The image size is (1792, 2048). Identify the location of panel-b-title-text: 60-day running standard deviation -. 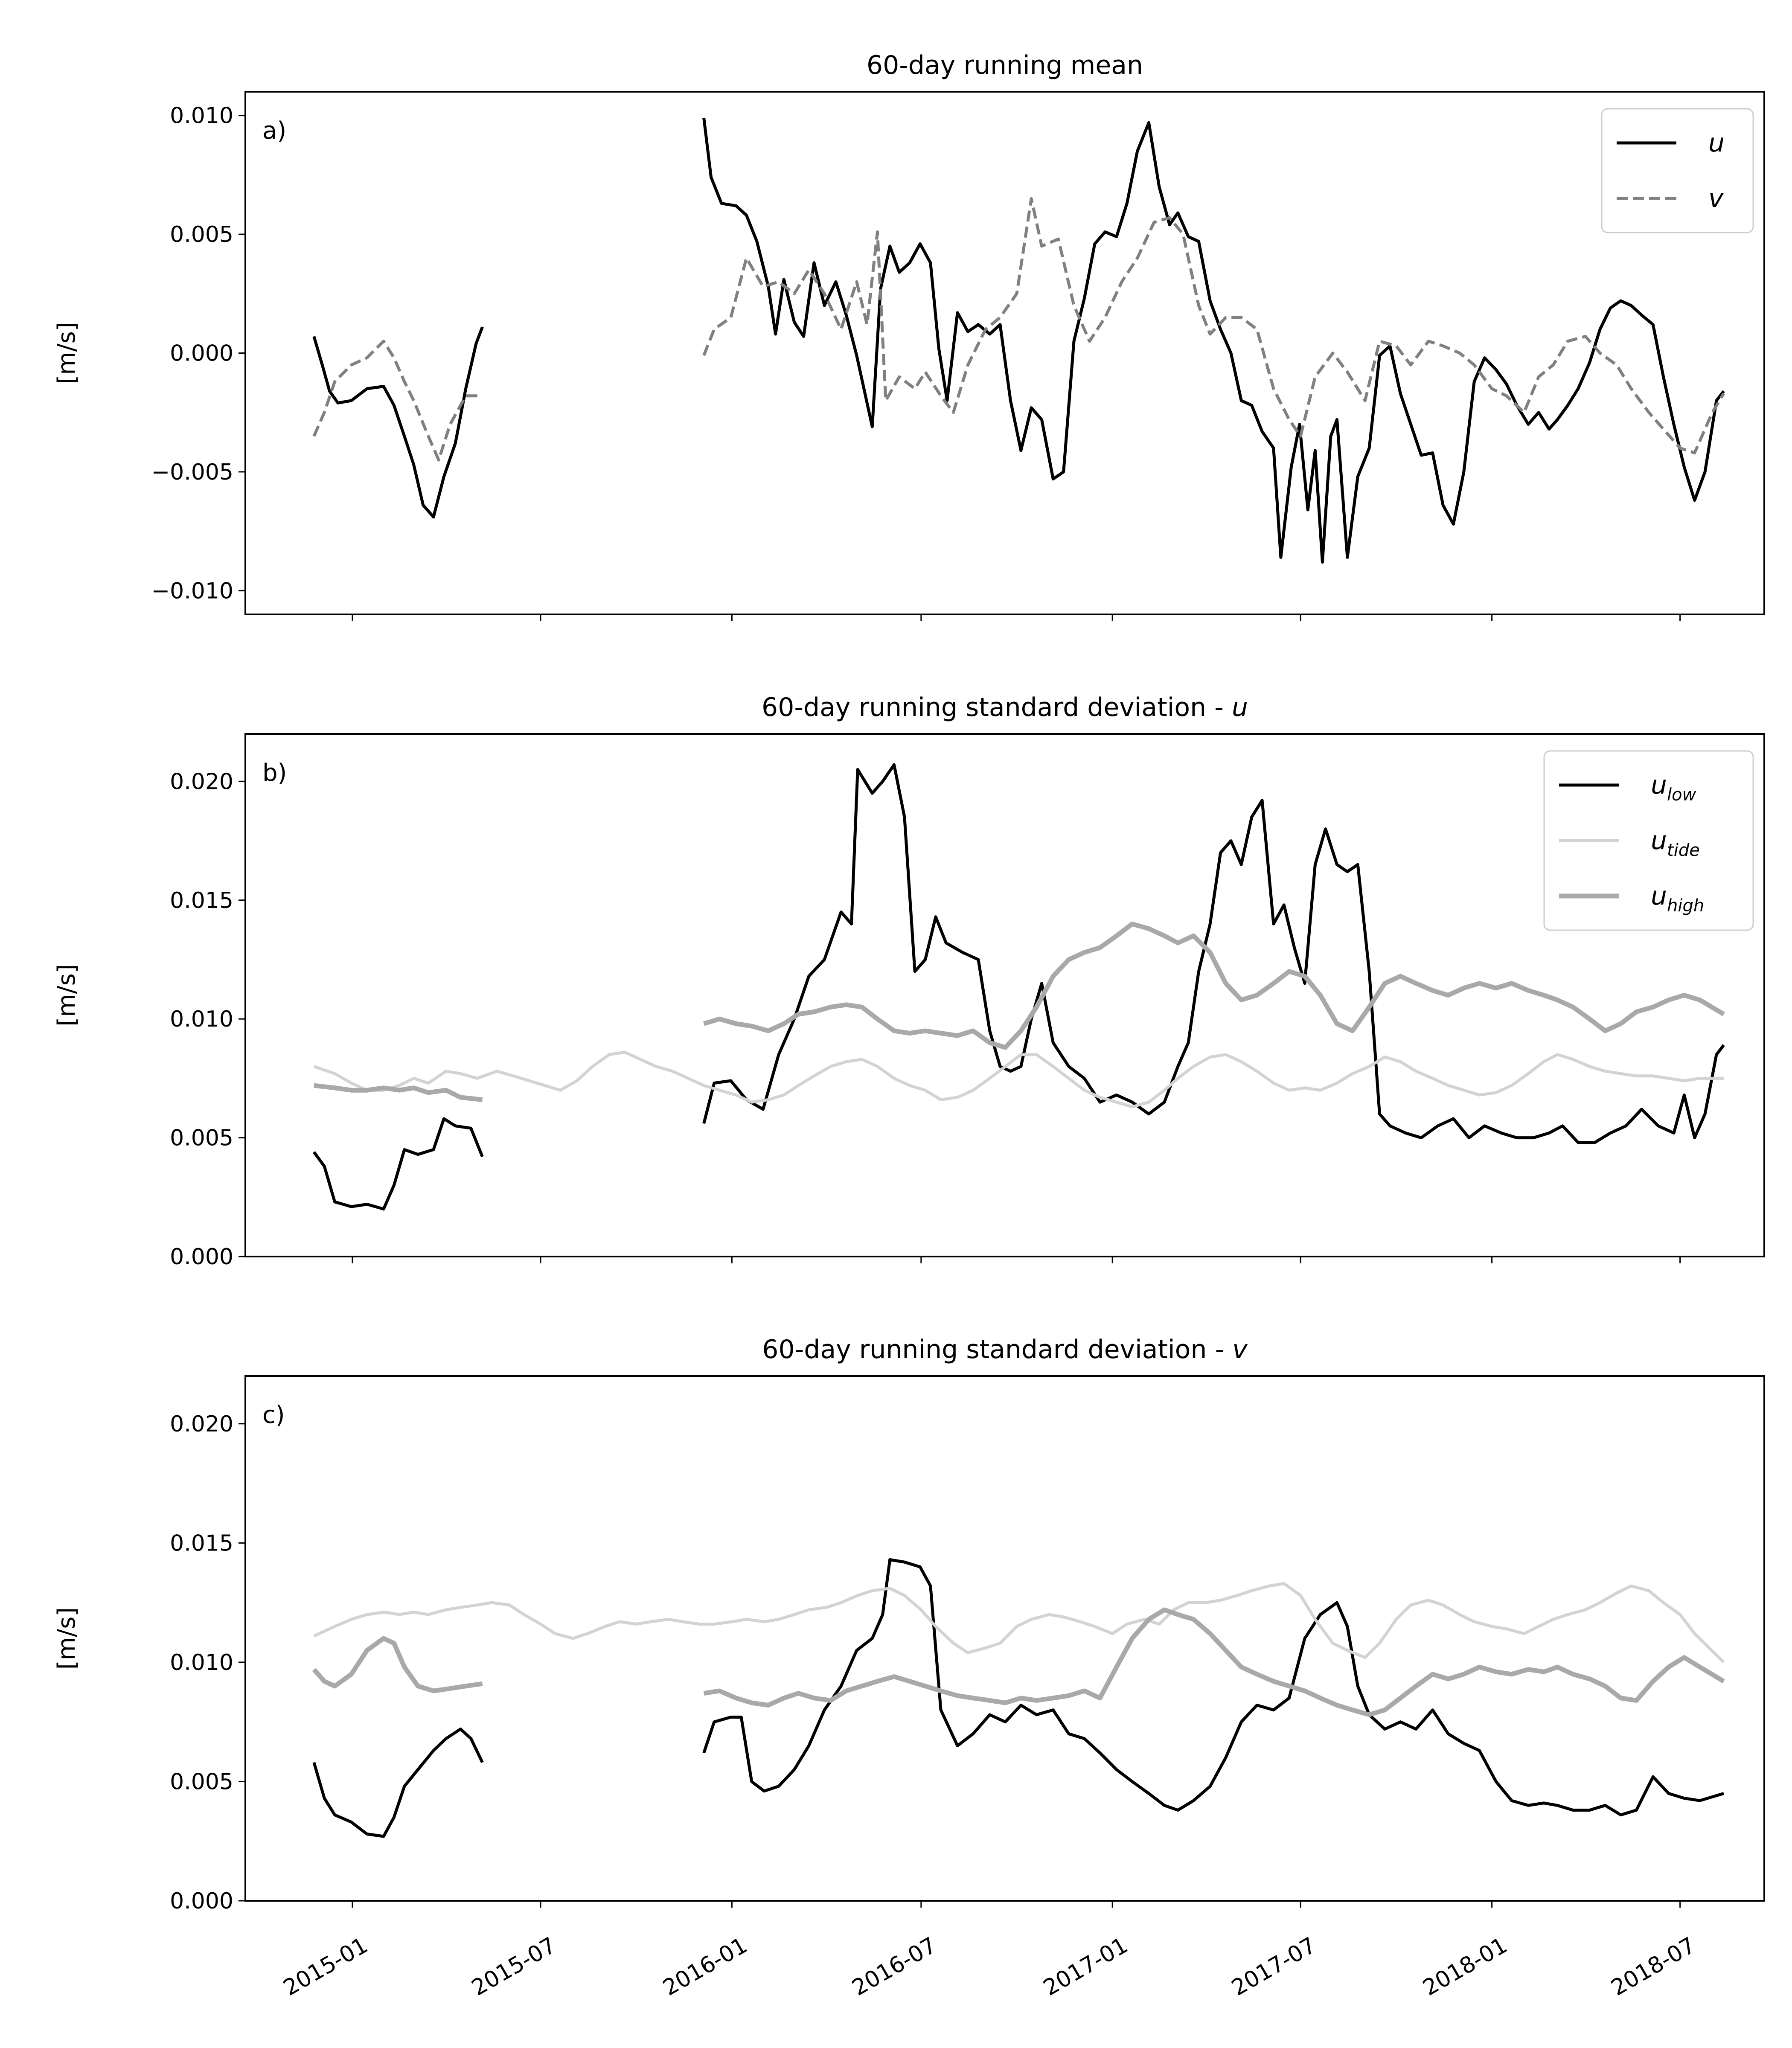
(997, 707).